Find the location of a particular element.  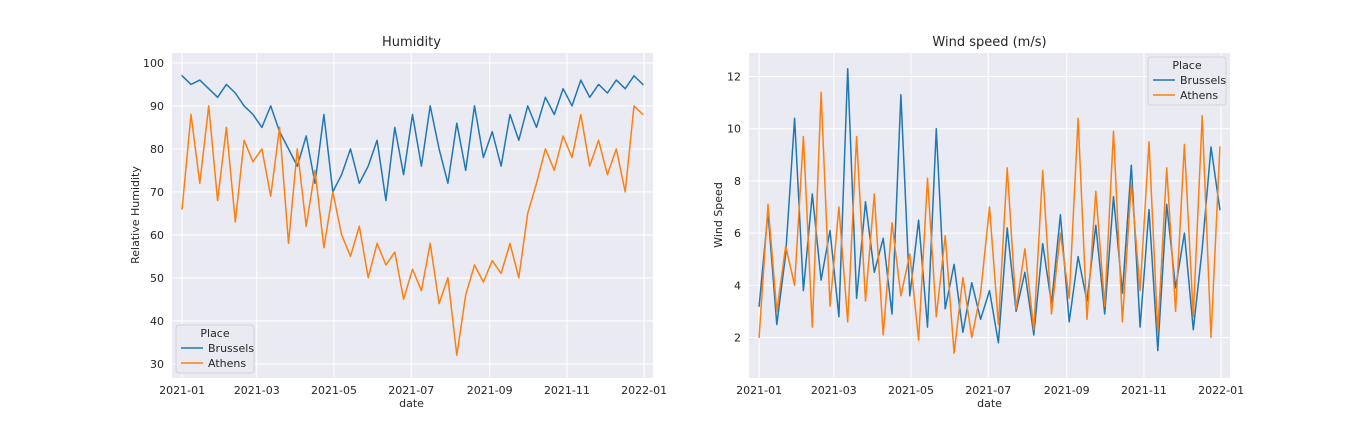

wind-speed-y-axis-label: Wind Speed is located at coordinates (718, 215).